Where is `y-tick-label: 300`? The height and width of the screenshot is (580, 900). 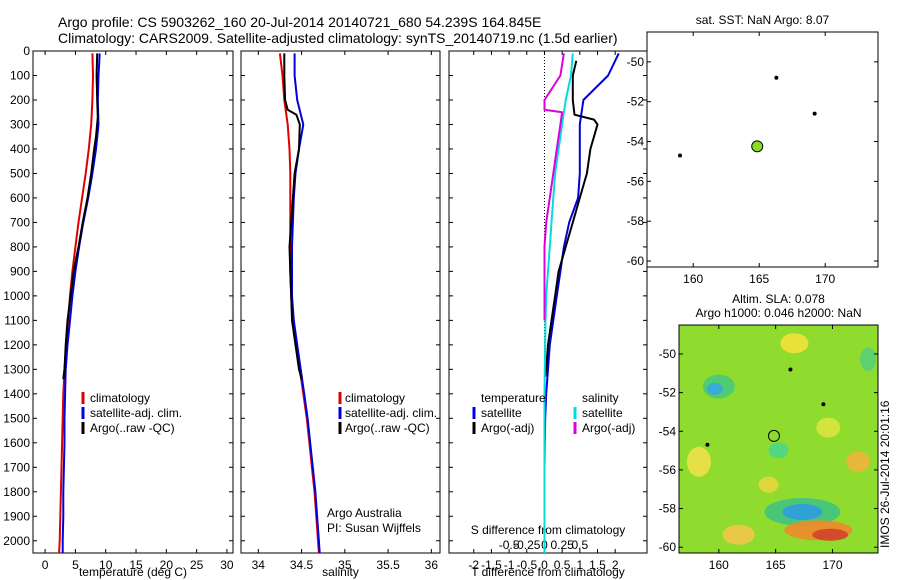
y-tick-label: 300 is located at coordinates (20, 124).